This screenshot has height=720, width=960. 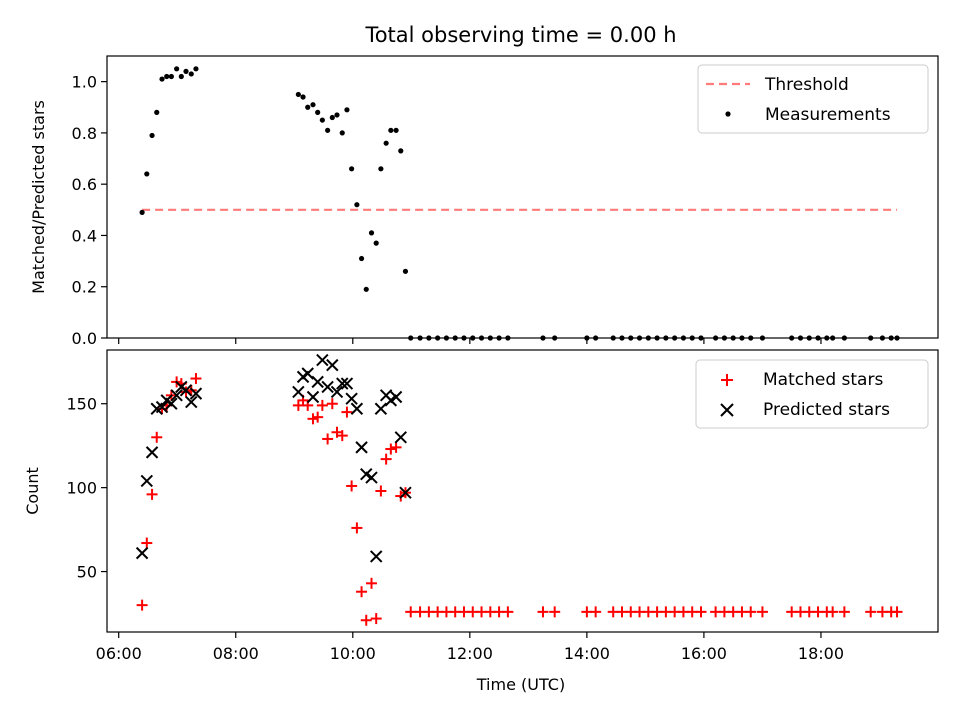 I want to click on x-tick-label: 12:00, so click(x=470, y=653).